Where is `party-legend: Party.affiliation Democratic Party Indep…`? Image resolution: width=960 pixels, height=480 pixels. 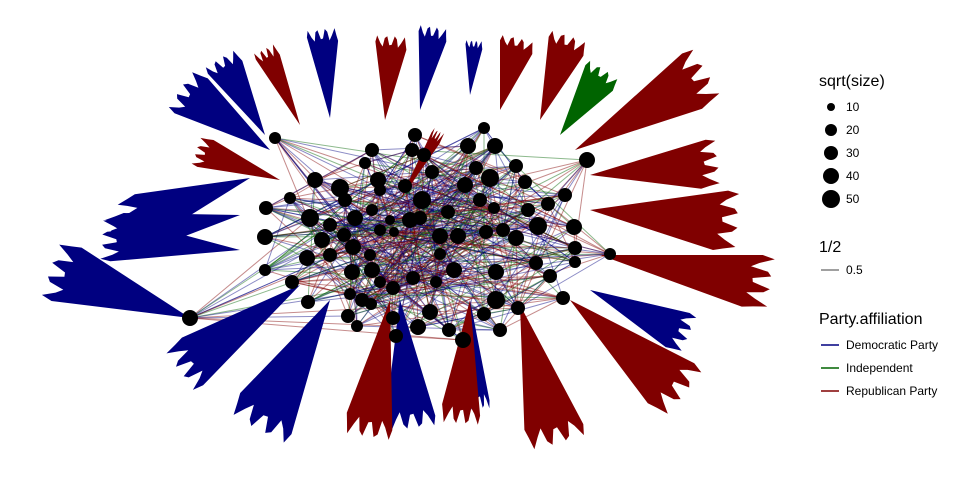 party-legend: Party.affiliation Democratic Party Indep… is located at coordinates (878, 354).